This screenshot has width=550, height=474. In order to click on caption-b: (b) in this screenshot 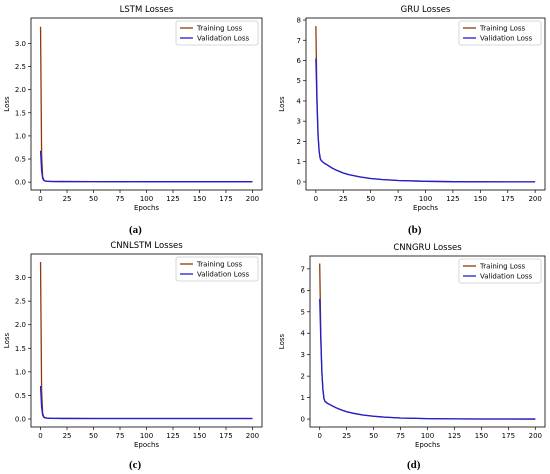, I will do `click(415, 230)`.